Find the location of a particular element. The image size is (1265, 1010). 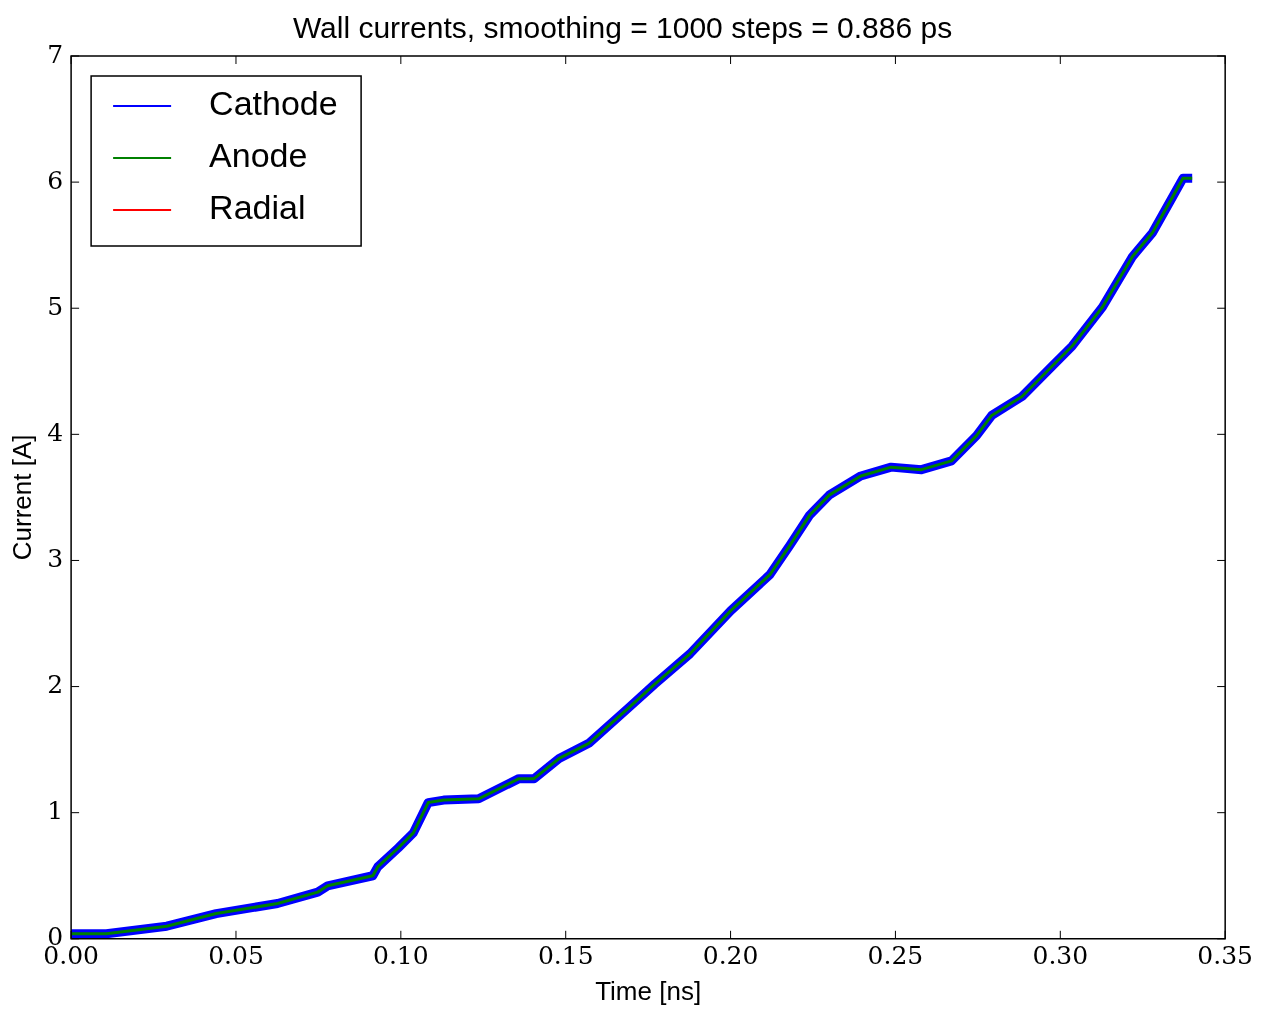

y-tick-label: 7 is located at coordinates (55, 54).